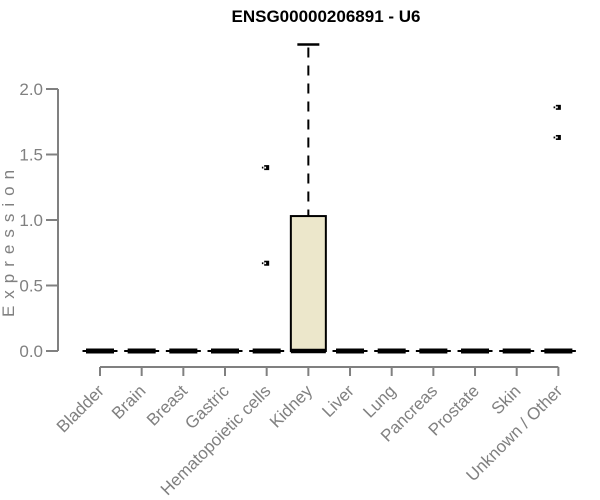 This screenshot has height=500, width=600. What do you see at coordinates (475, 351) in the screenshot?
I see `zero-box-median-prostate` at bounding box center [475, 351].